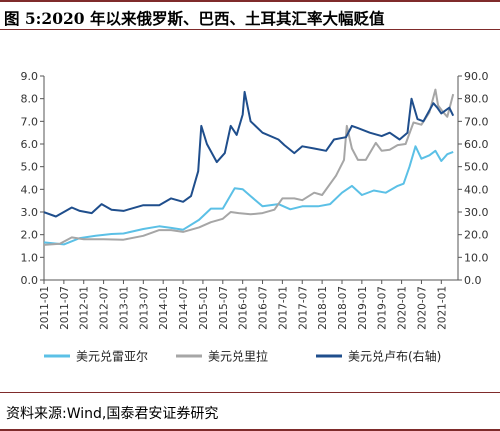 The width and height of the screenshot is (500, 431). Describe the element at coordinates (105, 308) in the screenshot. I see `x-tick-label: 2012-07` at that location.